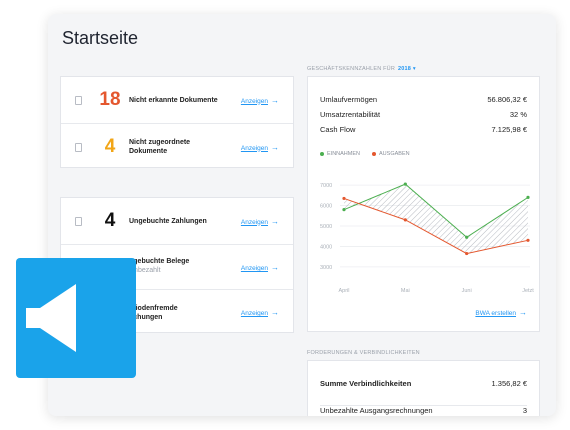 This screenshot has height=430, width=570. I want to click on expenses-line, so click(436, 226).